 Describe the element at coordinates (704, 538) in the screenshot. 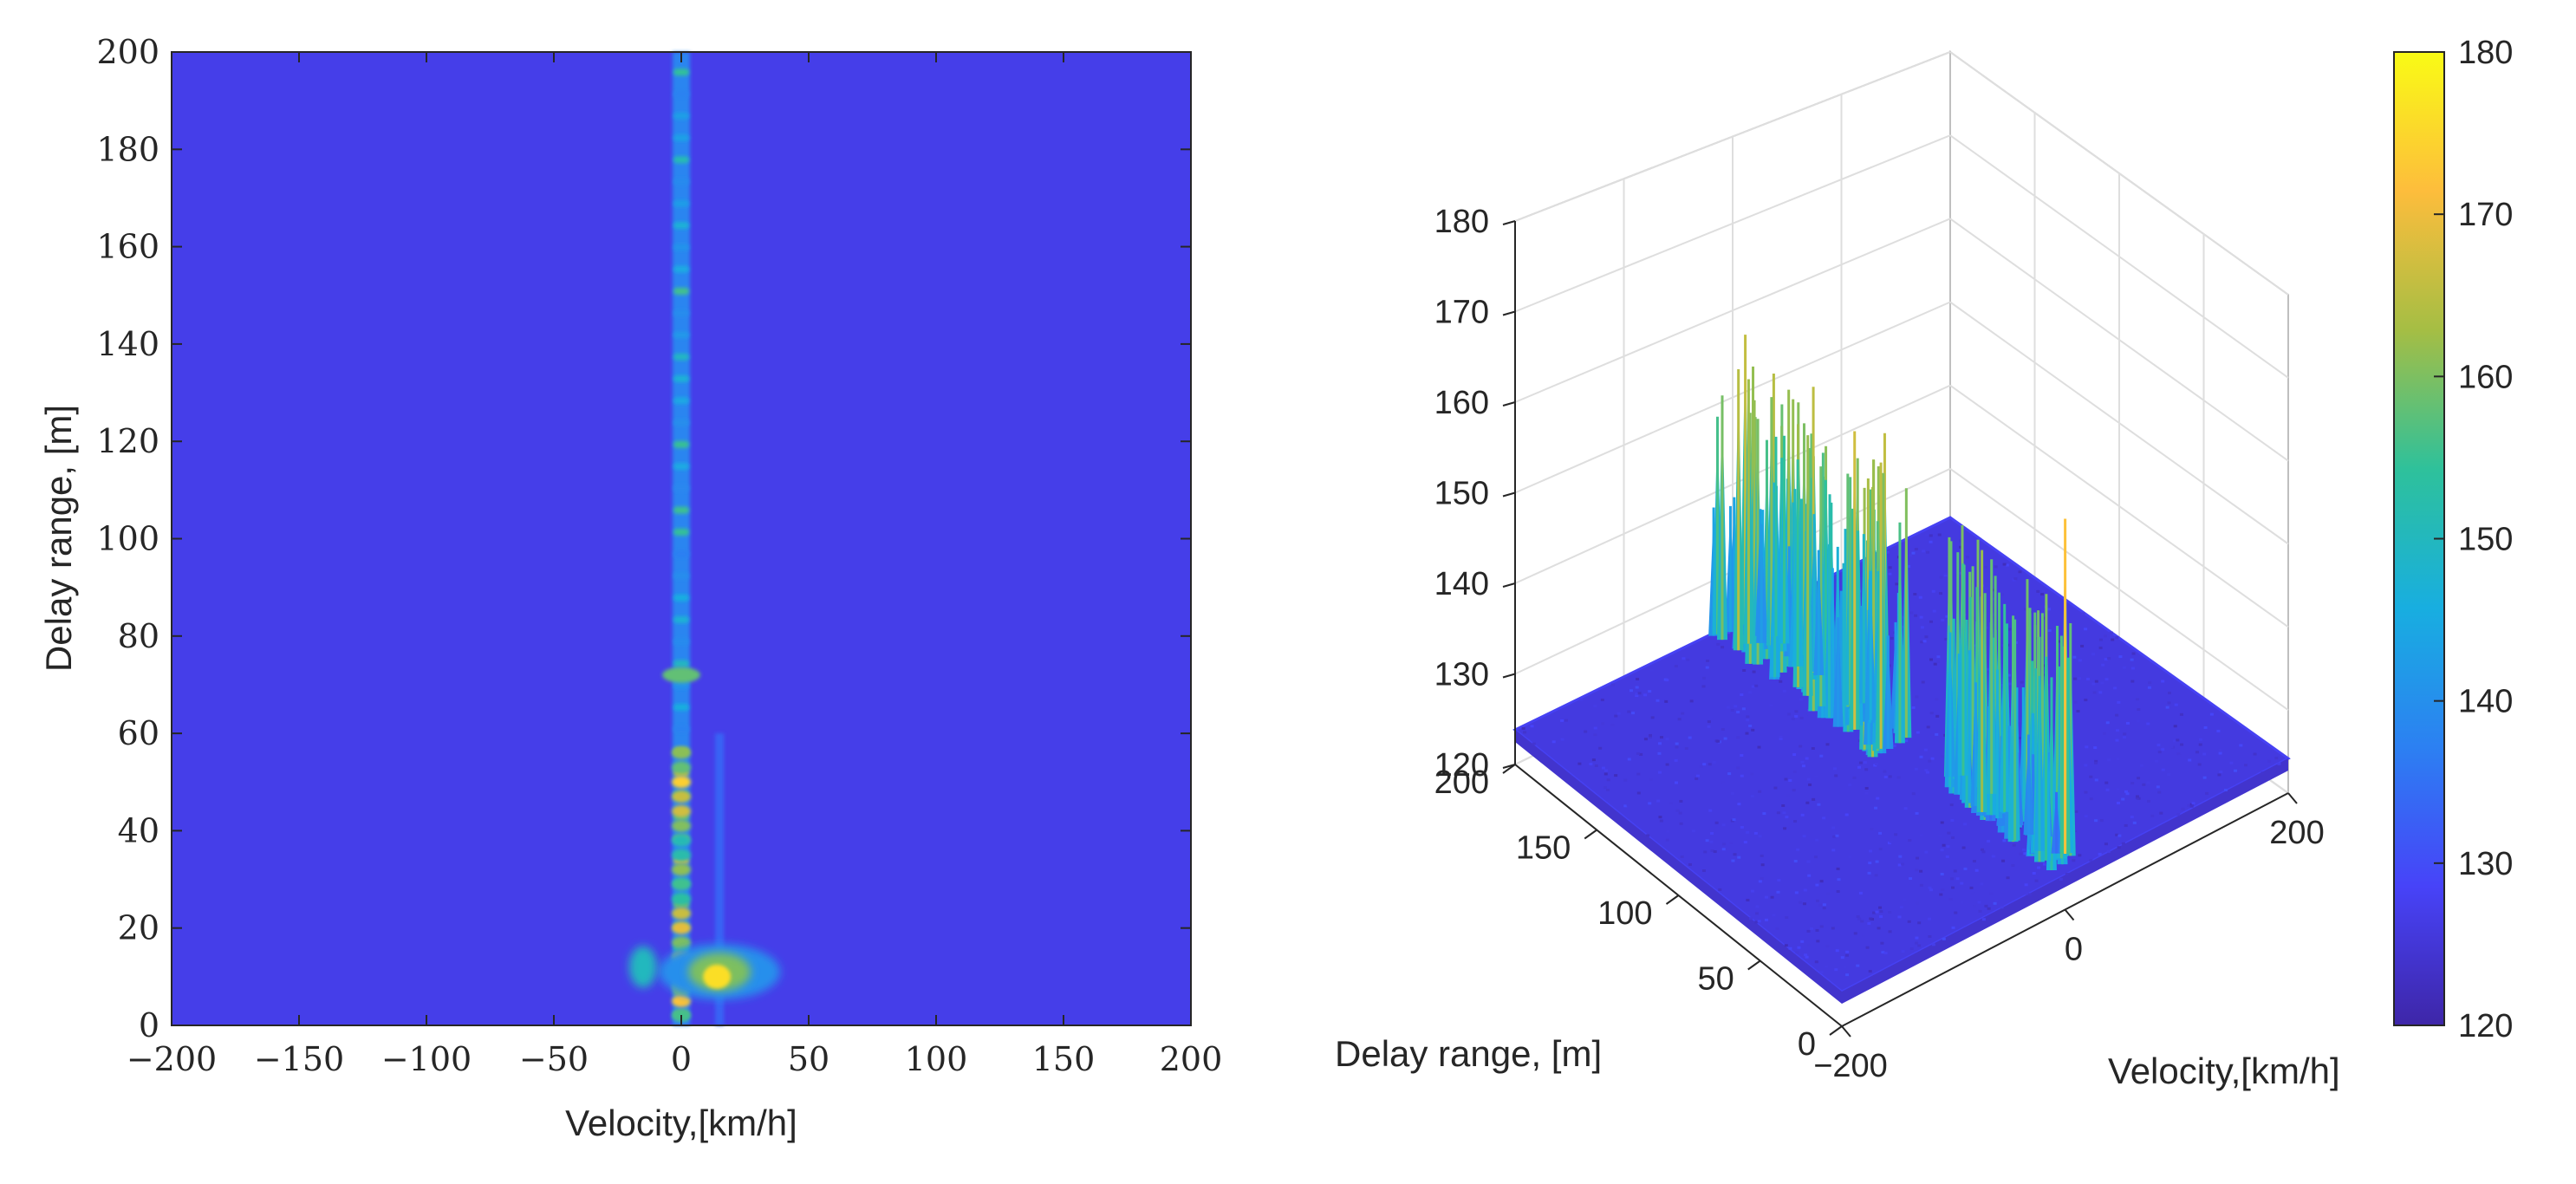

I see `heatmap-features` at that location.